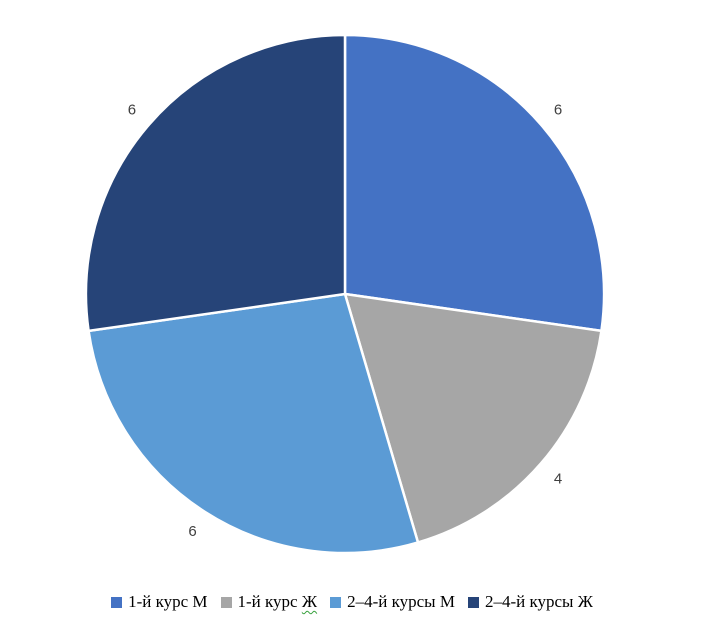  I want to click on legend-item-2-4-courses-zh: 2–4-й курсы Ж, so click(530, 602).